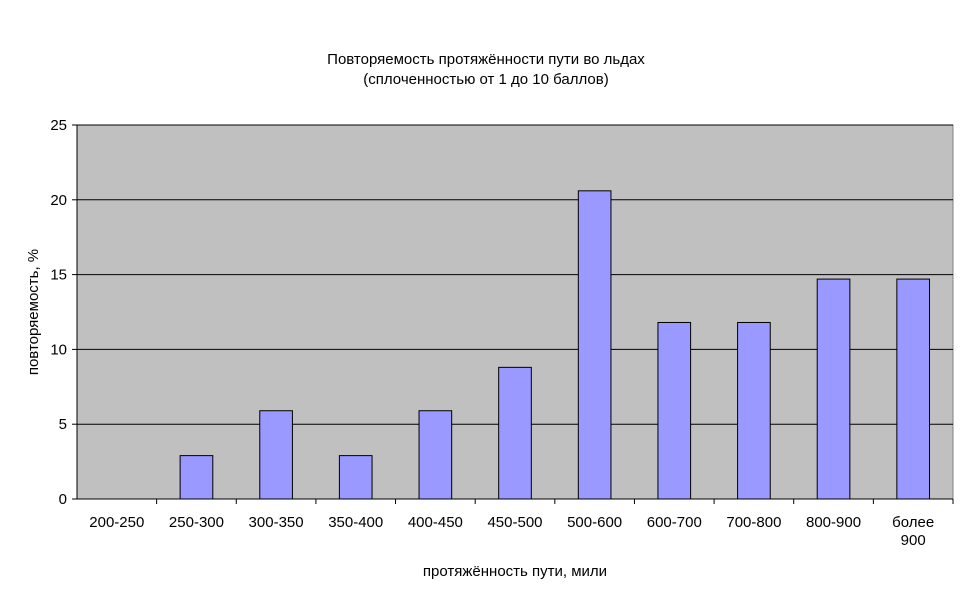 The image size is (969, 603). What do you see at coordinates (63, 424) in the screenshot?
I see `y-tick-label: 5` at bounding box center [63, 424].